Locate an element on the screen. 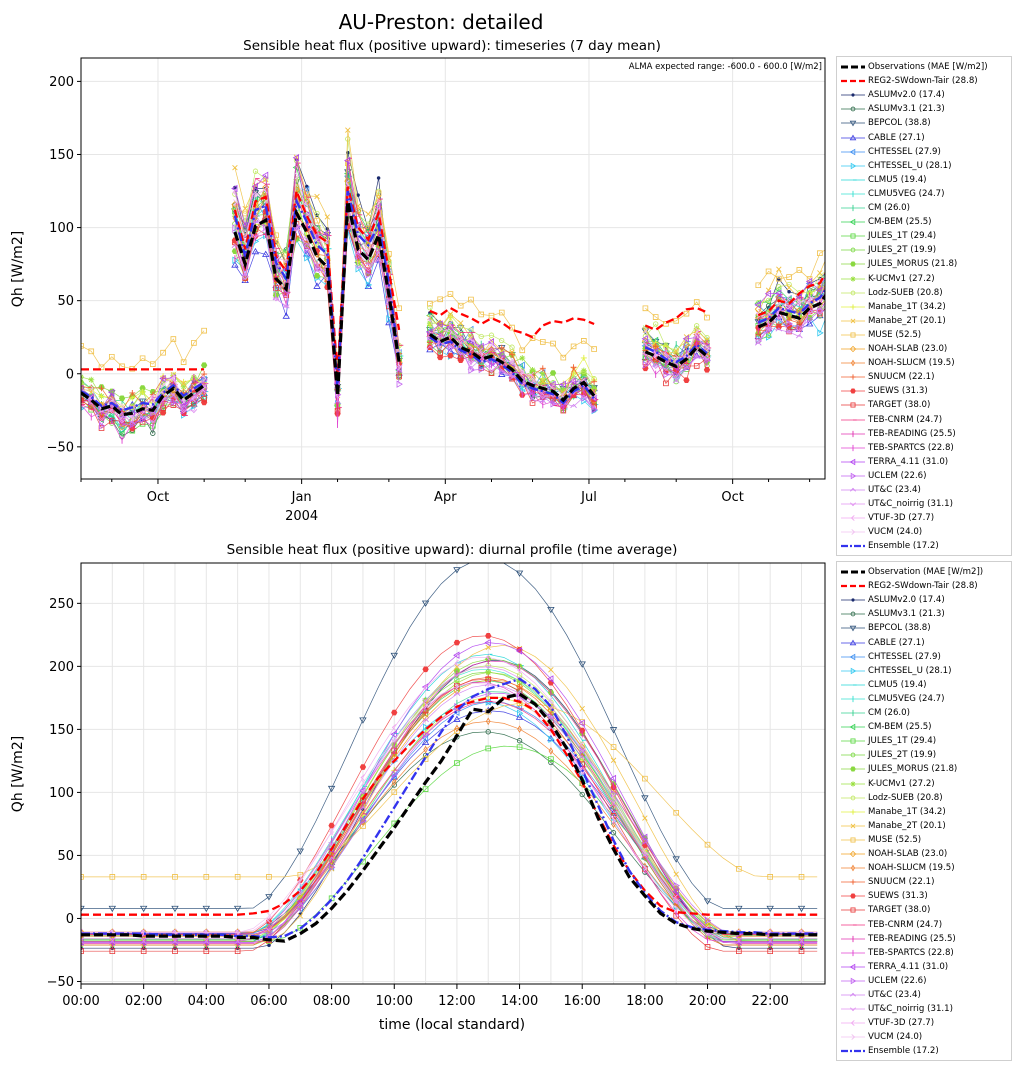 Image resolution: width=1023 pixels, height=1073 pixels. diurnal-xtick-label: 12:00 is located at coordinates (456, 1001).